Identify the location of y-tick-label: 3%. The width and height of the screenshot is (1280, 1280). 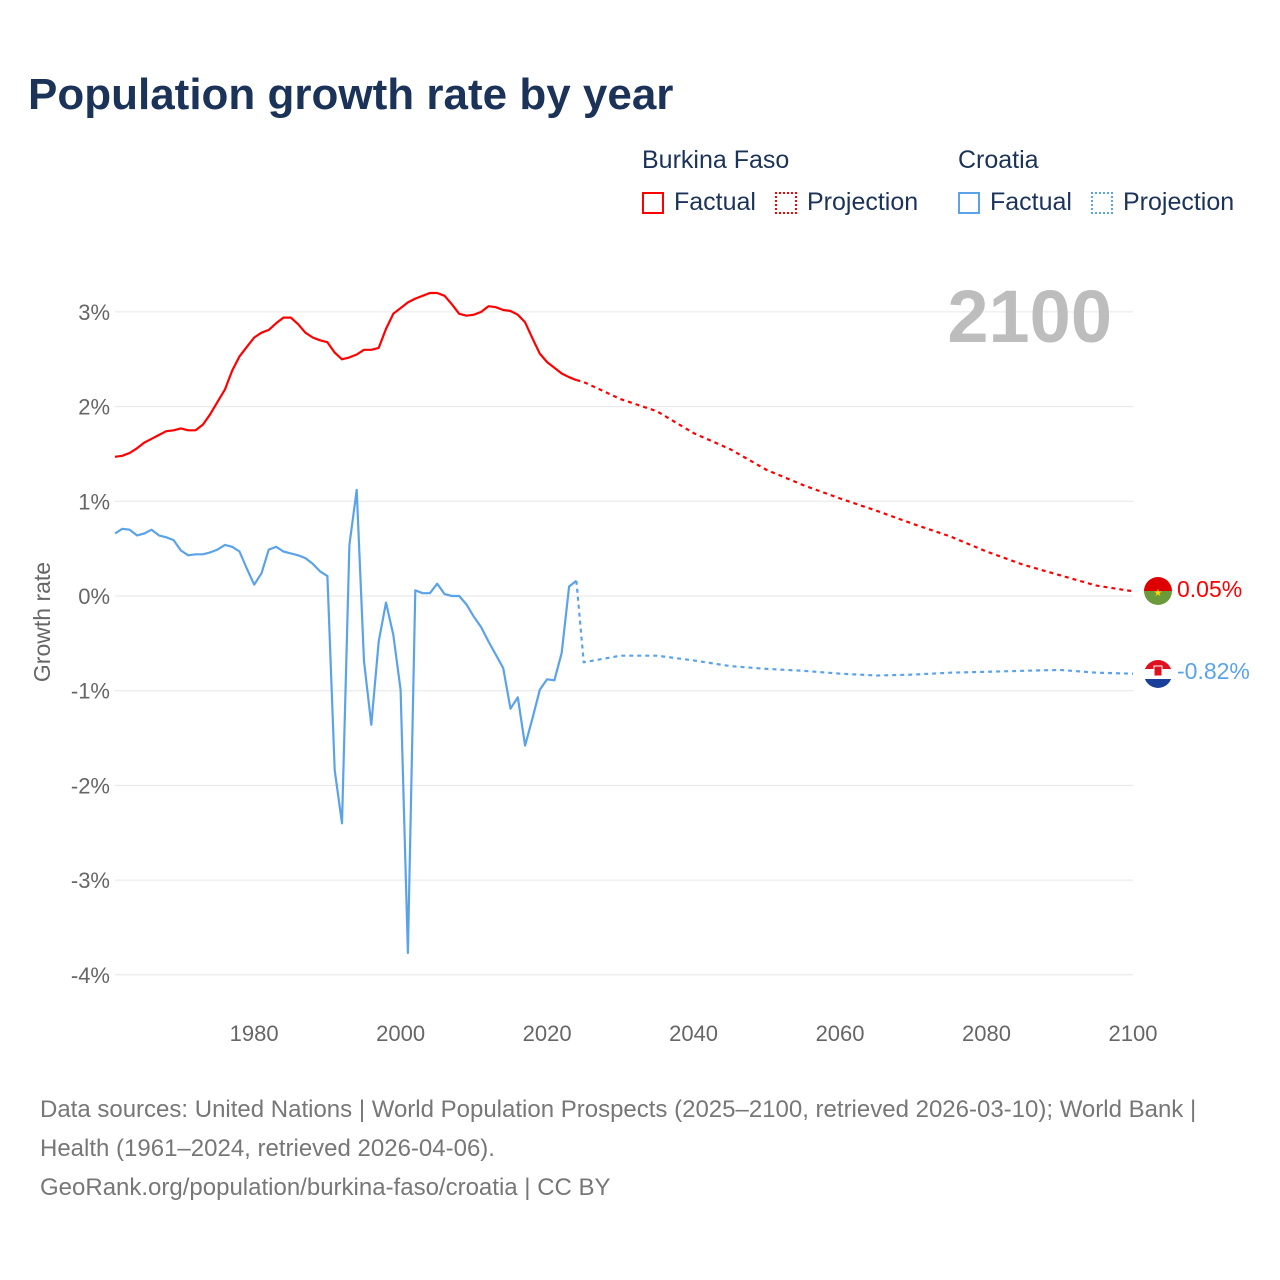
(94, 312).